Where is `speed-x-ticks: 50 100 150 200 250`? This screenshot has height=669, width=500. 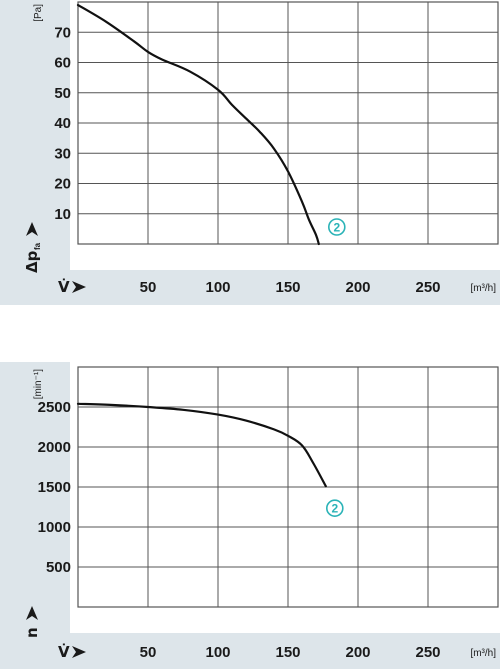 speed-x-ticks: 50 100 150 200 250 is located at coordinates (290, 652).